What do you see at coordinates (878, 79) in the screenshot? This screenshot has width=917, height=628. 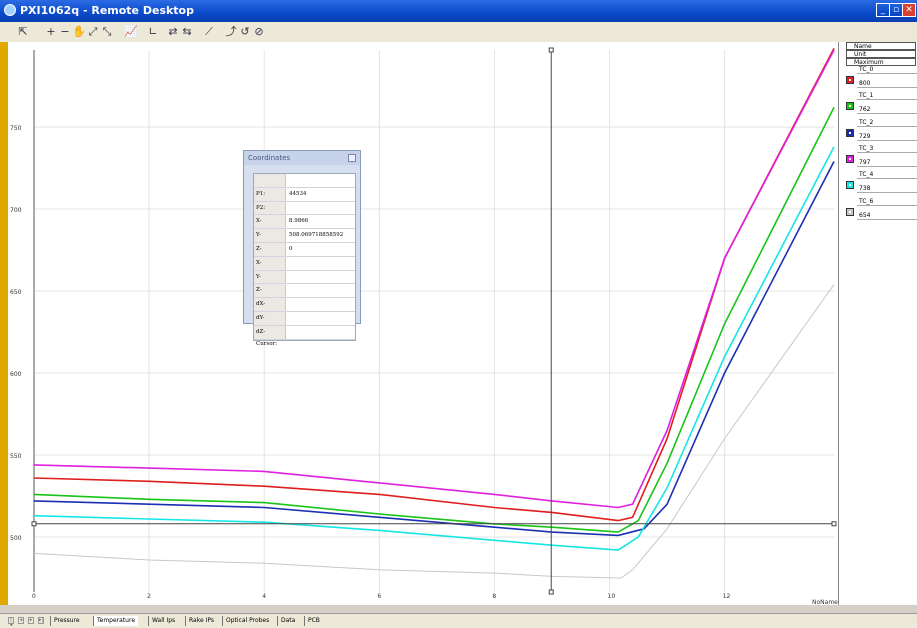 I see `legend-entry: TC_0 800` at bounding box center [878, 79].